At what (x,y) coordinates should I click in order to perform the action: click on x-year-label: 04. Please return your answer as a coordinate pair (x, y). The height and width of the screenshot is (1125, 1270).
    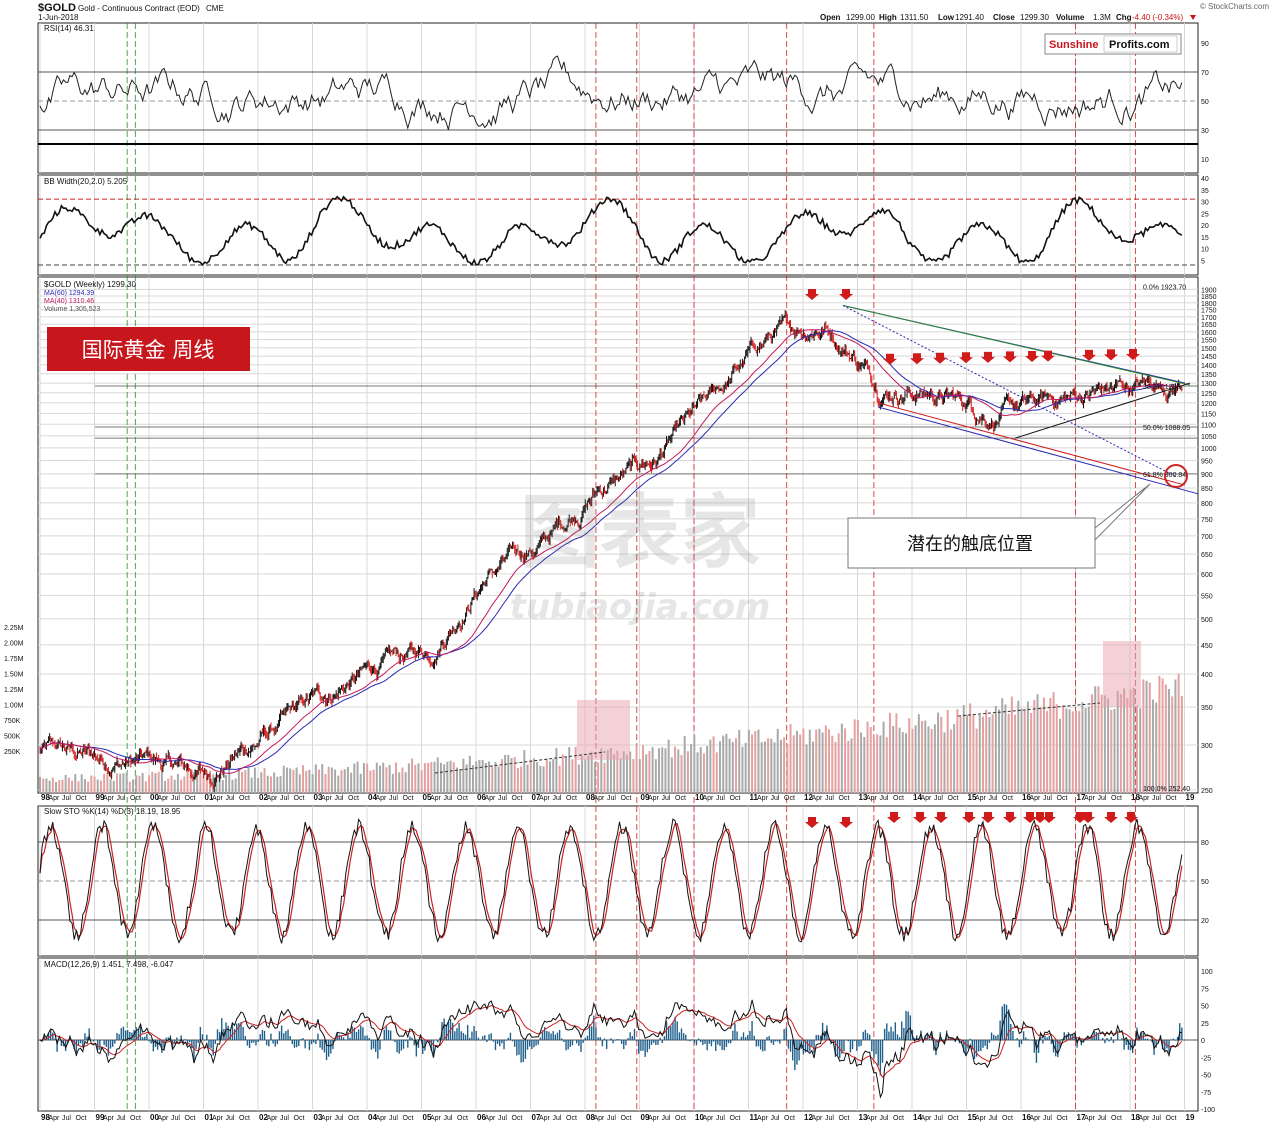
    Looking at the image, I should click on (372, 797).